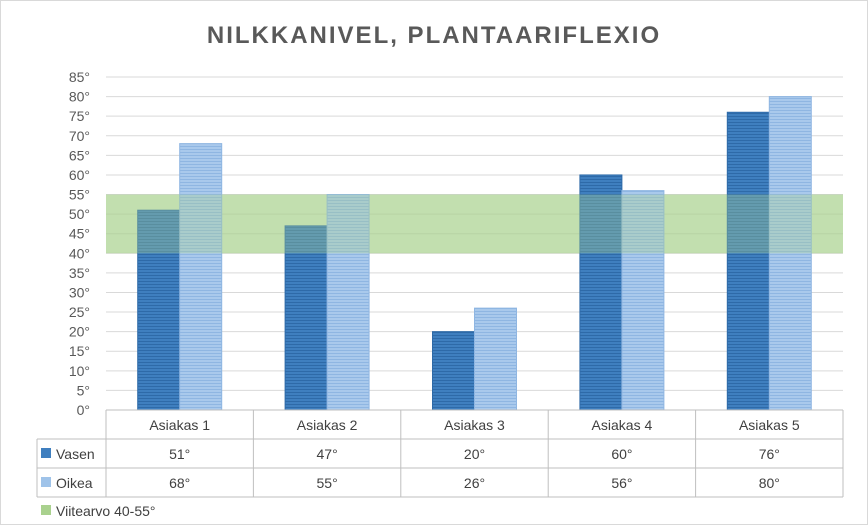 This screenshot has width=868, height=525. Describe the element at coordinates (327, 425) in the screenshot. I see `x-category-label: Asiakas 2` at that location.